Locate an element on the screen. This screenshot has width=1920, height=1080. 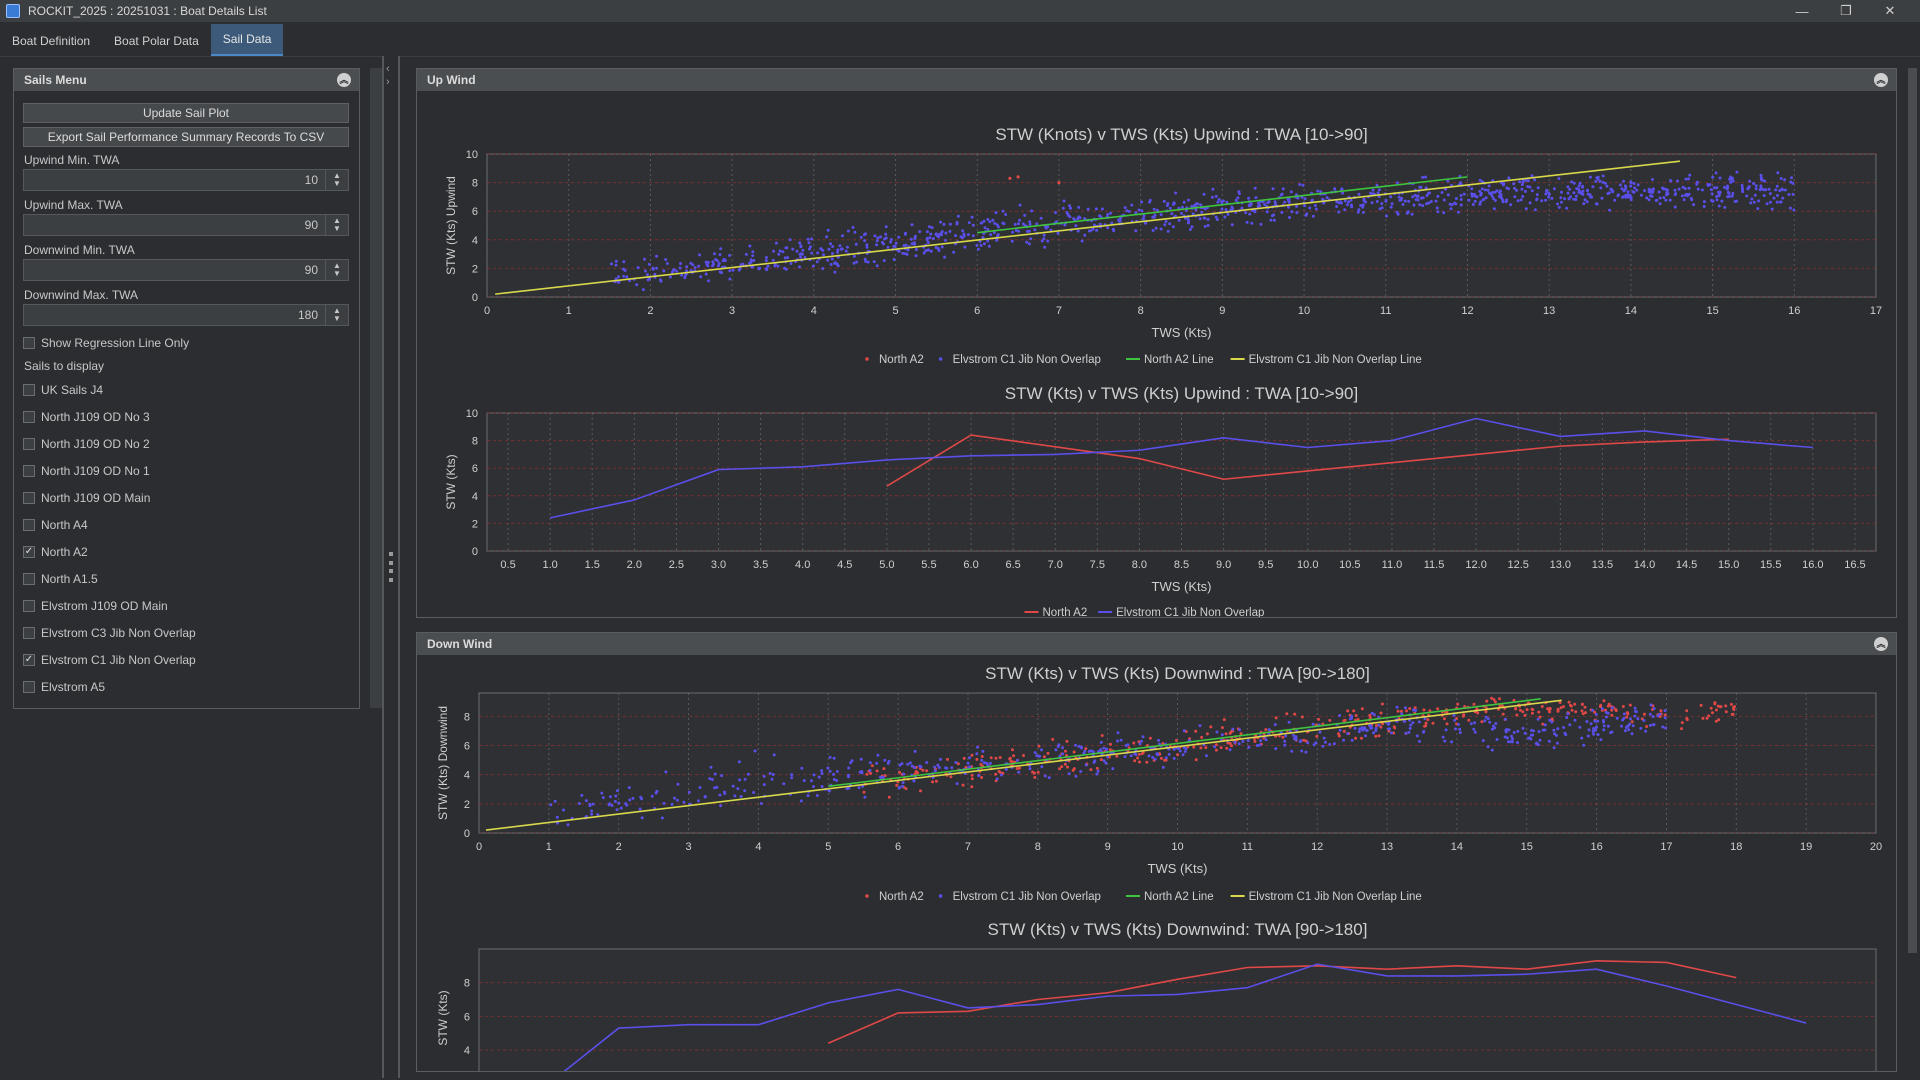
upwind-max-twa-spinbox: 90 ▲ ▼ is located at coordinates (186, 225).